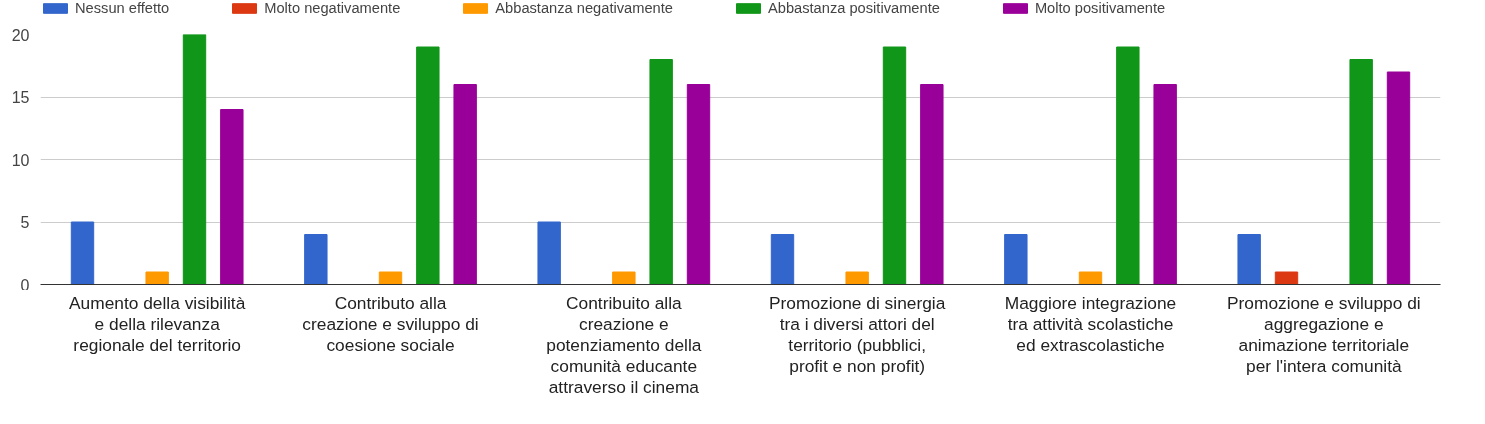 The image size is (1485, 424). Describe the element at coordinates (624, 344) in the screenshot. I see `x-tick-label: Contribuito alla creazione e potenziamento della comunità educante attraverso il cinema` at that location.